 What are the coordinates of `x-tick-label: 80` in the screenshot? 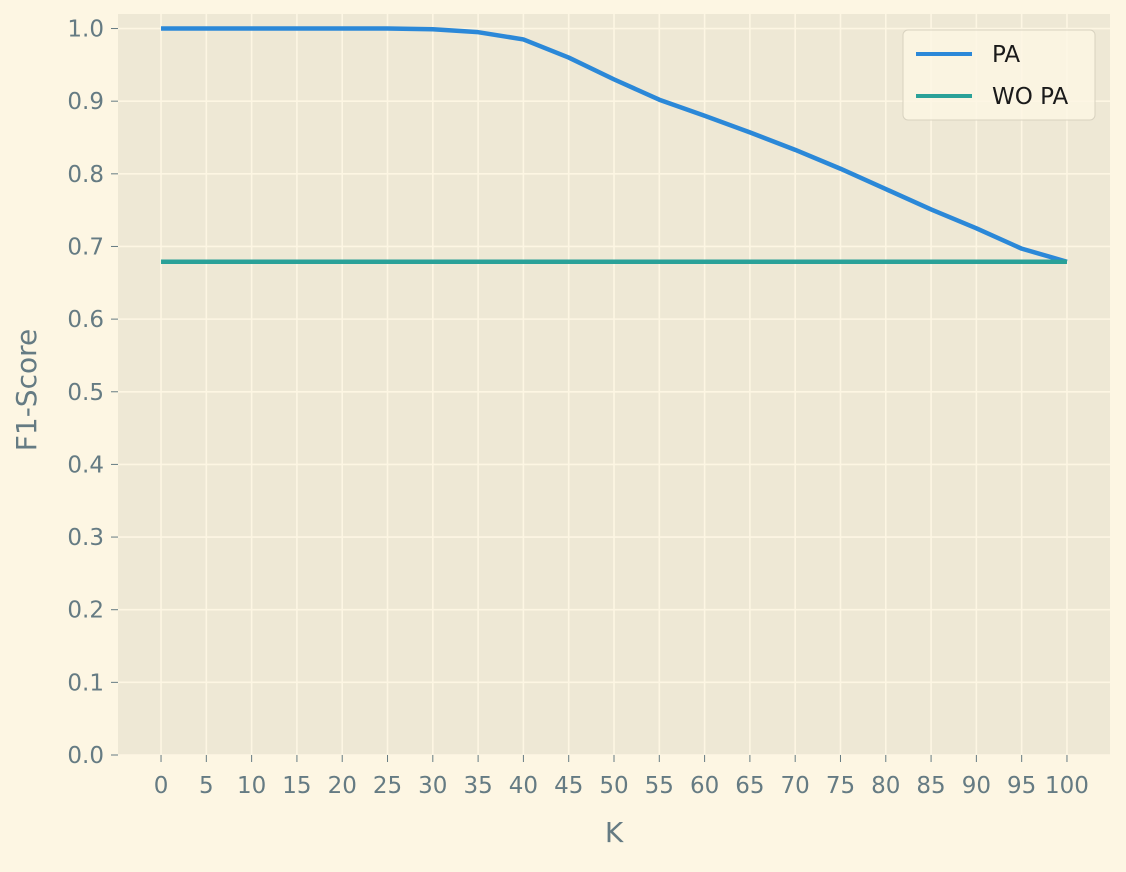 It's located at (885, 786).